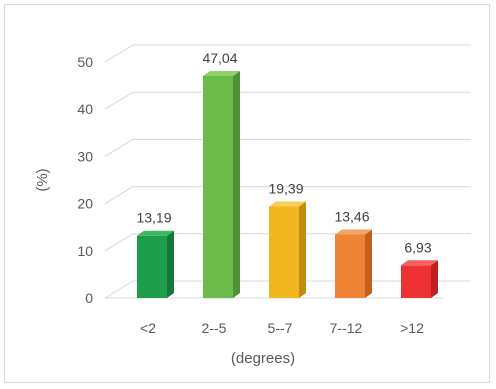 The width and height of the screenshot is (496, 389). Describe the element at coordinates (351, 216) in the screenshot. I see `data-label: 13,46` at that location.